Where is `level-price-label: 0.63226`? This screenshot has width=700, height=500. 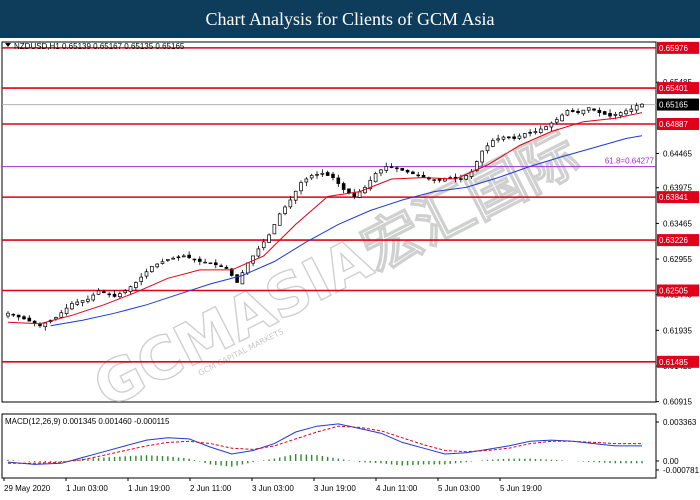 level-price-label: 0.63226 is located at coordinates (673, 240).